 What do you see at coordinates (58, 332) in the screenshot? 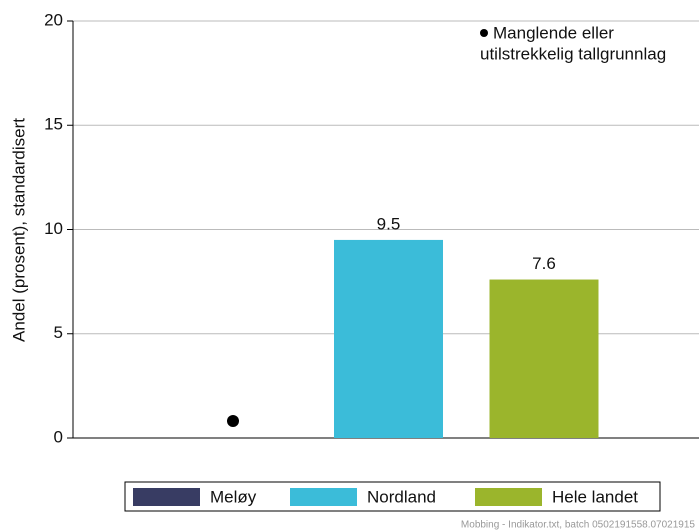
I see `y-tick-label: 5` at bounding box center [58, 332].